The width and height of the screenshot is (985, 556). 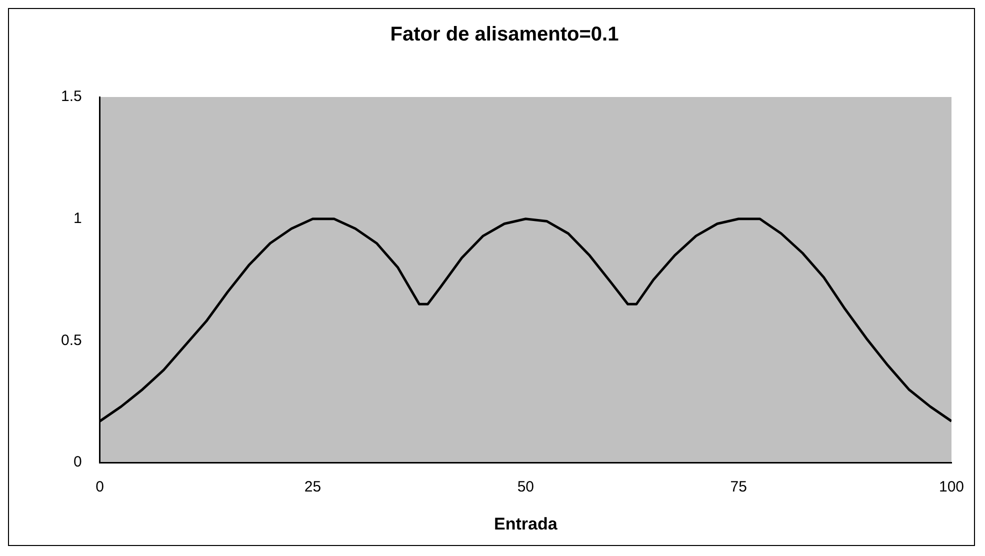 What do you see at coordinates (100, 487) in the screenshot?
I see `x-tick-label: 0` at bounding box center [100, 487].